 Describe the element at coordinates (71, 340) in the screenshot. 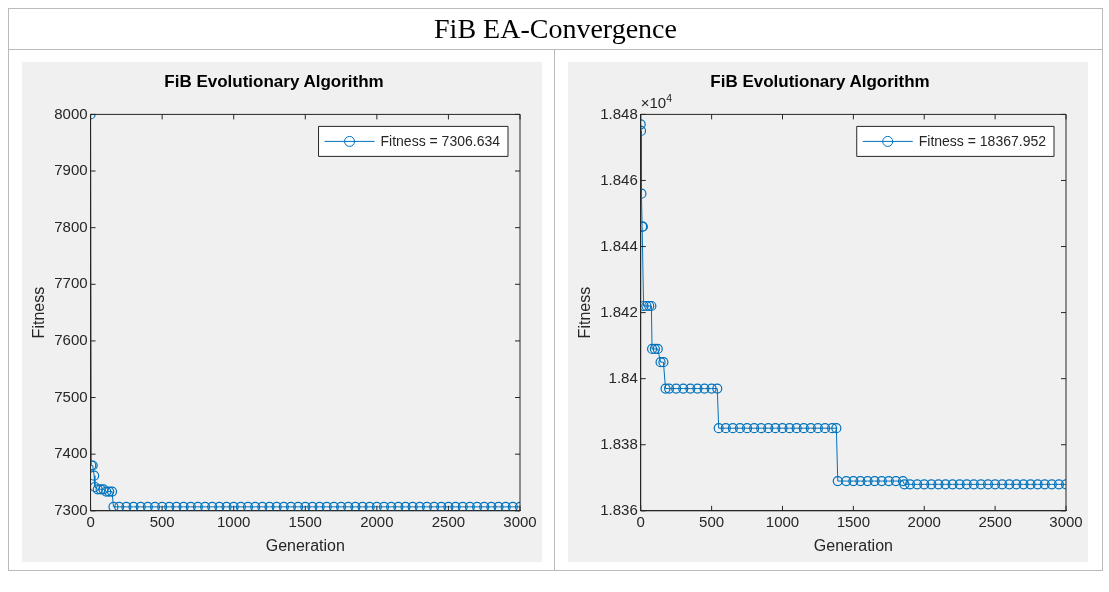

I see `y-tick-label: 7600` at that location.